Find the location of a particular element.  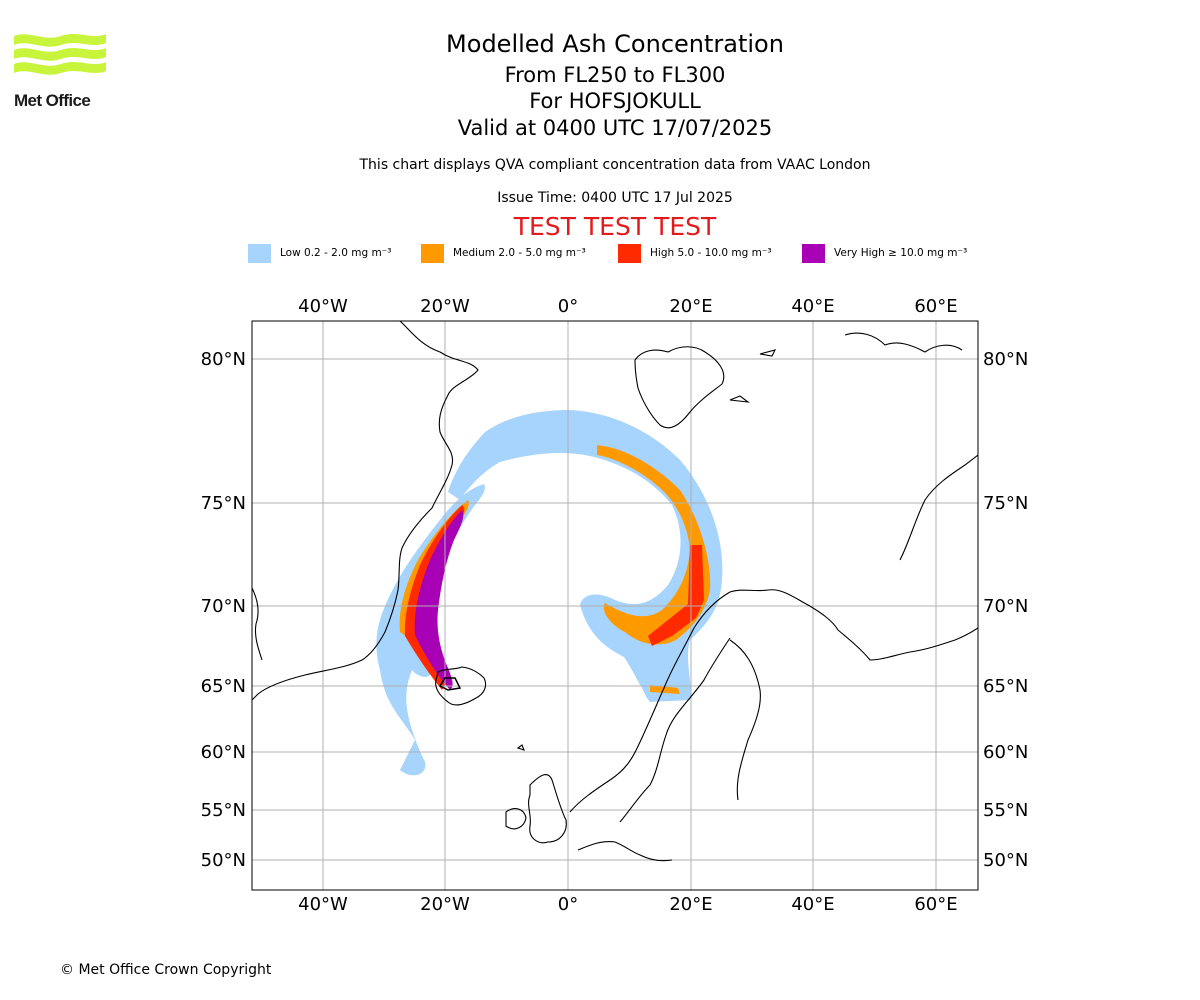

flight-level-range: From FL250 to FL300 is located at coordinates (615, 75).